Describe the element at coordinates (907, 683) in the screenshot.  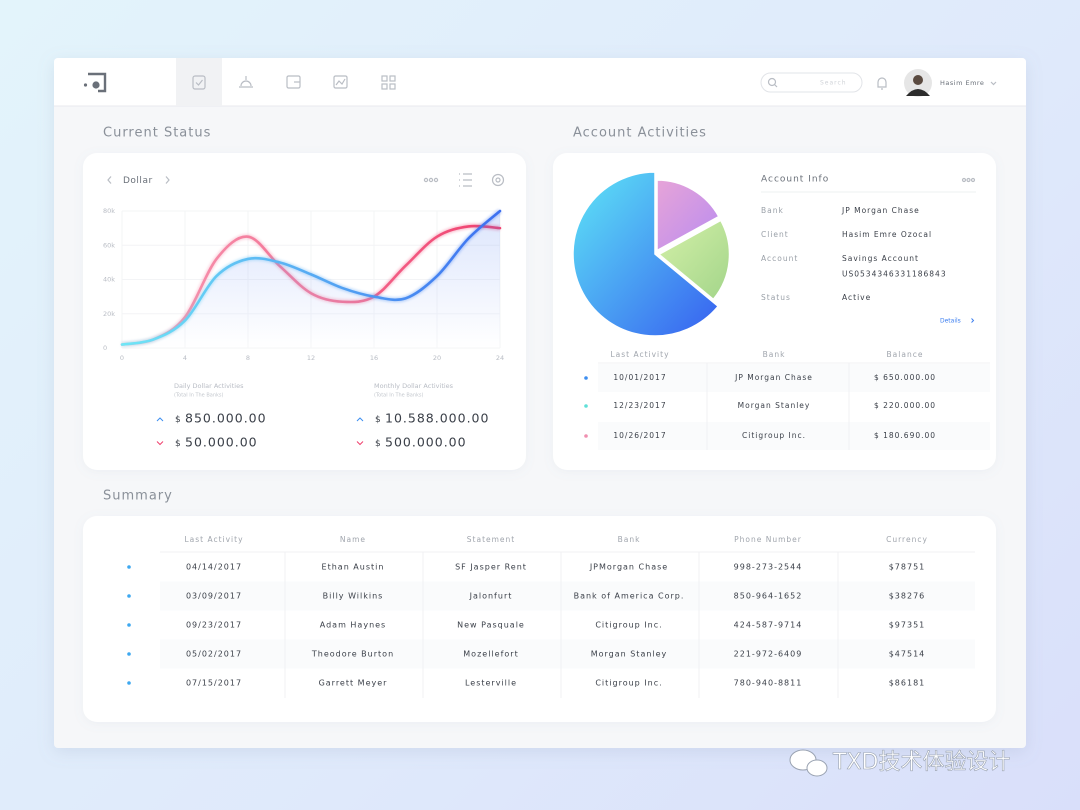
I see `cell: $86181` at that location.